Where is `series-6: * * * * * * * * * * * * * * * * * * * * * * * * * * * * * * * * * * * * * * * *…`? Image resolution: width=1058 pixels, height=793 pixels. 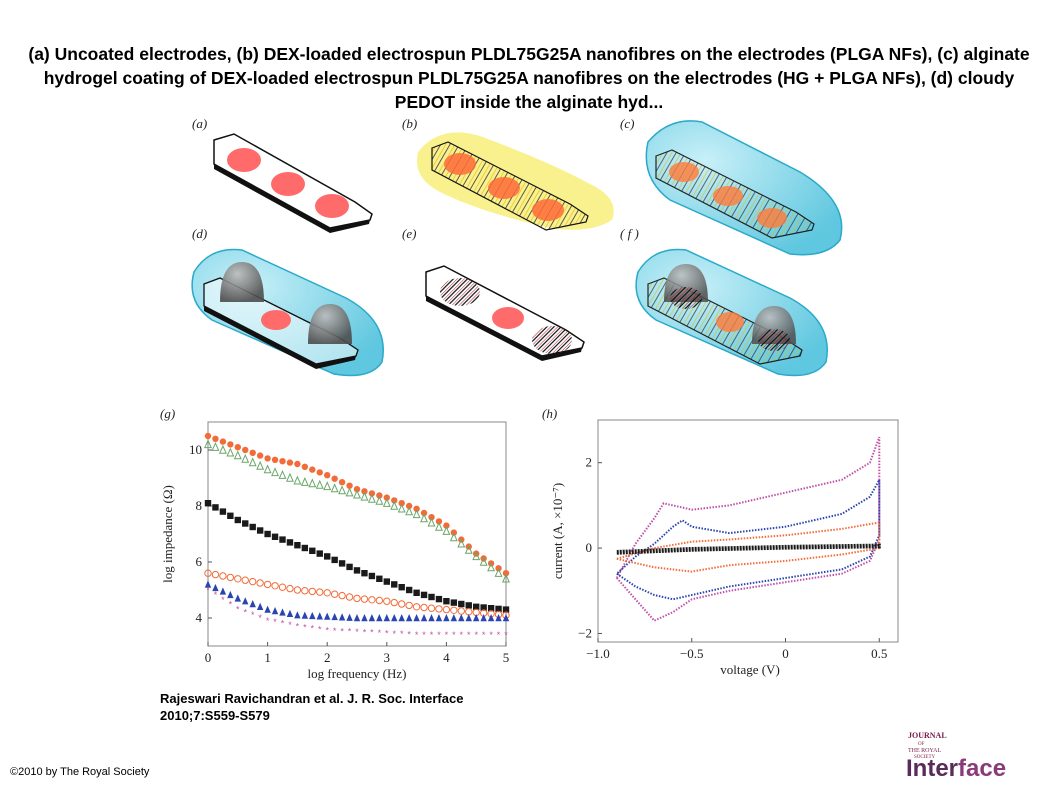 series-6: * * * * * * * * * * * * * * * * * * * * * * * * * * * * * * * * * * * * * * * *… is located at coordinates (357, 612).